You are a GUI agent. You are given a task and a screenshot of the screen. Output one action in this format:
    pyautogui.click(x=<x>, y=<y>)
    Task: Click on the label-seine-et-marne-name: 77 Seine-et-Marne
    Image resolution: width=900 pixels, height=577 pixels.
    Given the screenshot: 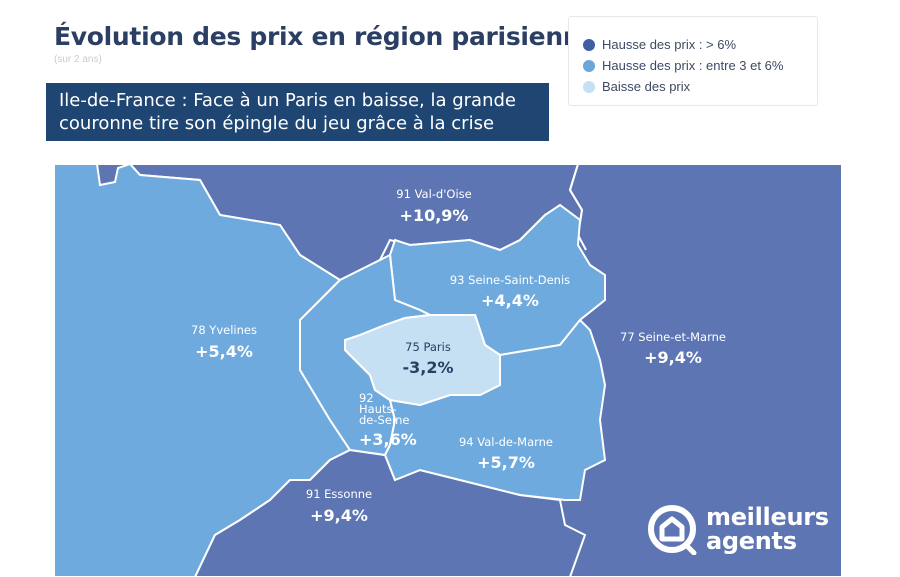 What is the action you would take?
    pyautogui.click(x=673, y=337)
    